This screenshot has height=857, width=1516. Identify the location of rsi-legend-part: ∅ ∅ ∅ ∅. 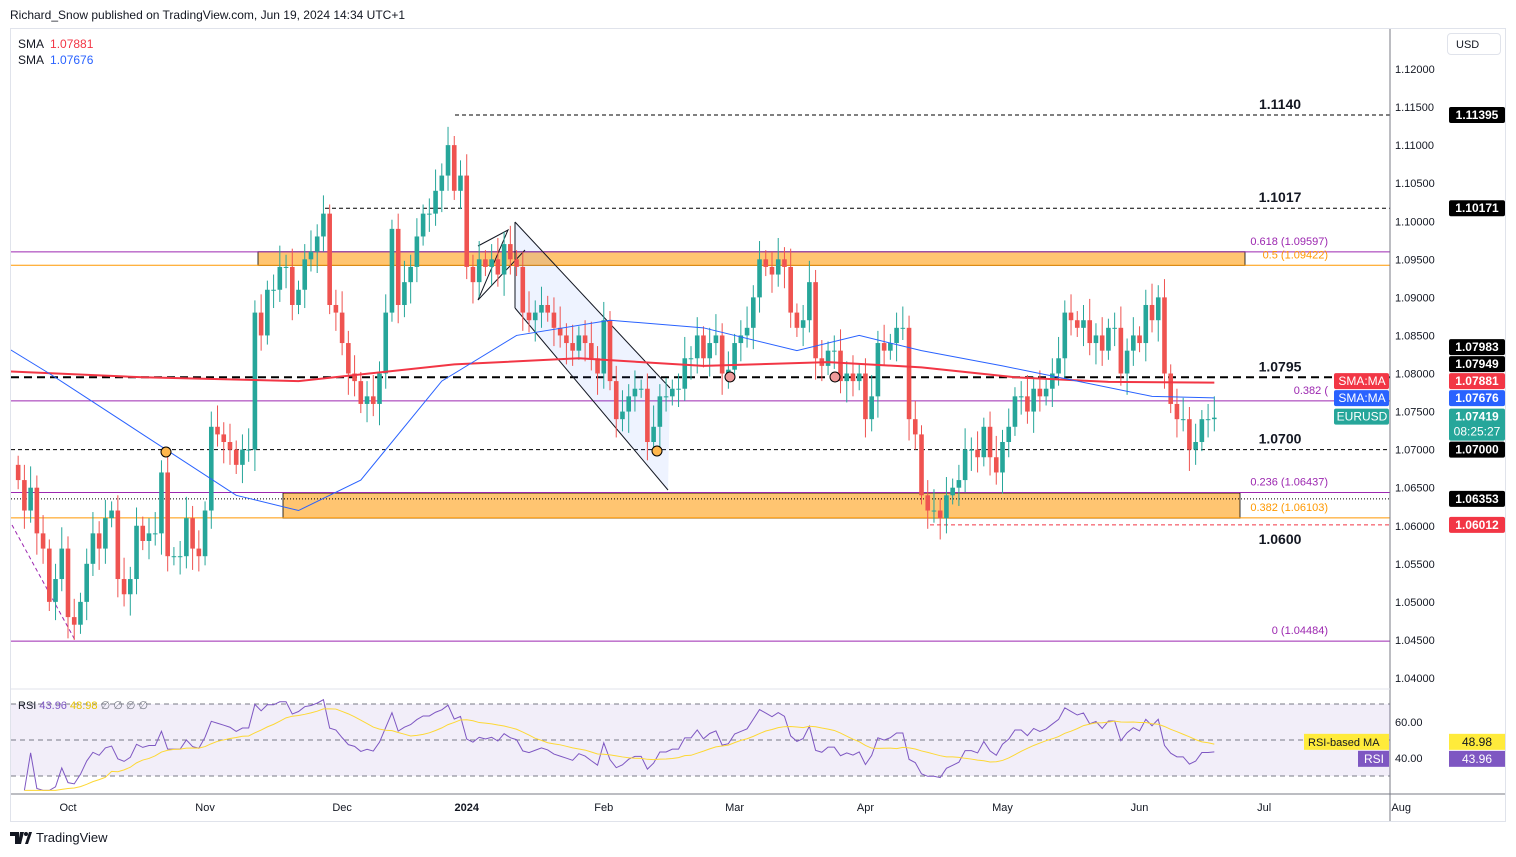
(123, 706).